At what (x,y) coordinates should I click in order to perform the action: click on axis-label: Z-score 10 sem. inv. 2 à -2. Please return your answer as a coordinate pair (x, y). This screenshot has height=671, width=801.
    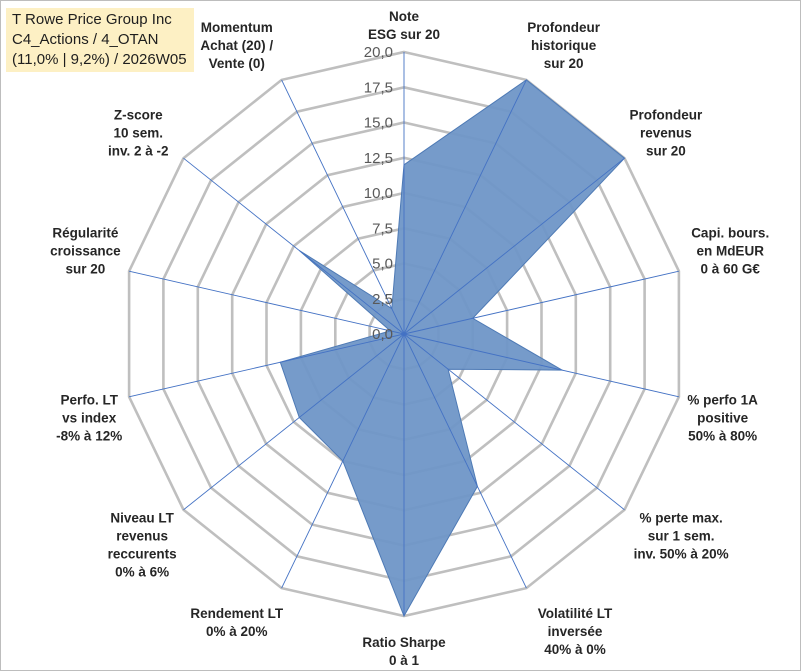
    Looking at the image, I should click on (138, 133).